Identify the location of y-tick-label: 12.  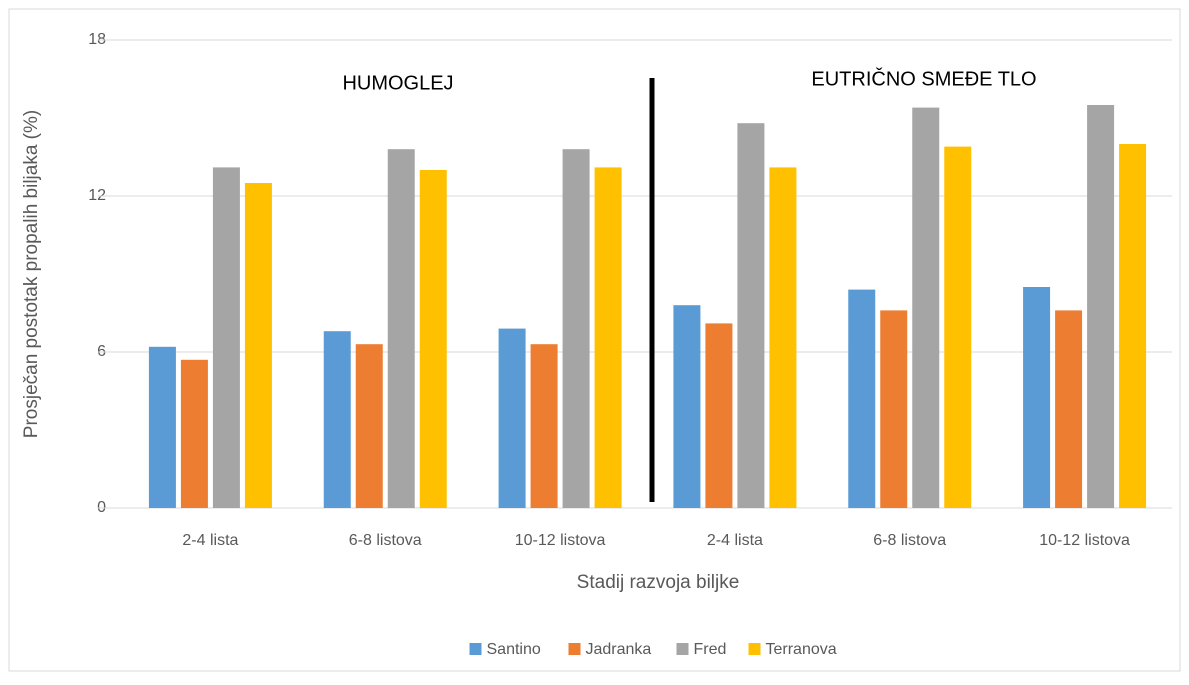
(97, 195).